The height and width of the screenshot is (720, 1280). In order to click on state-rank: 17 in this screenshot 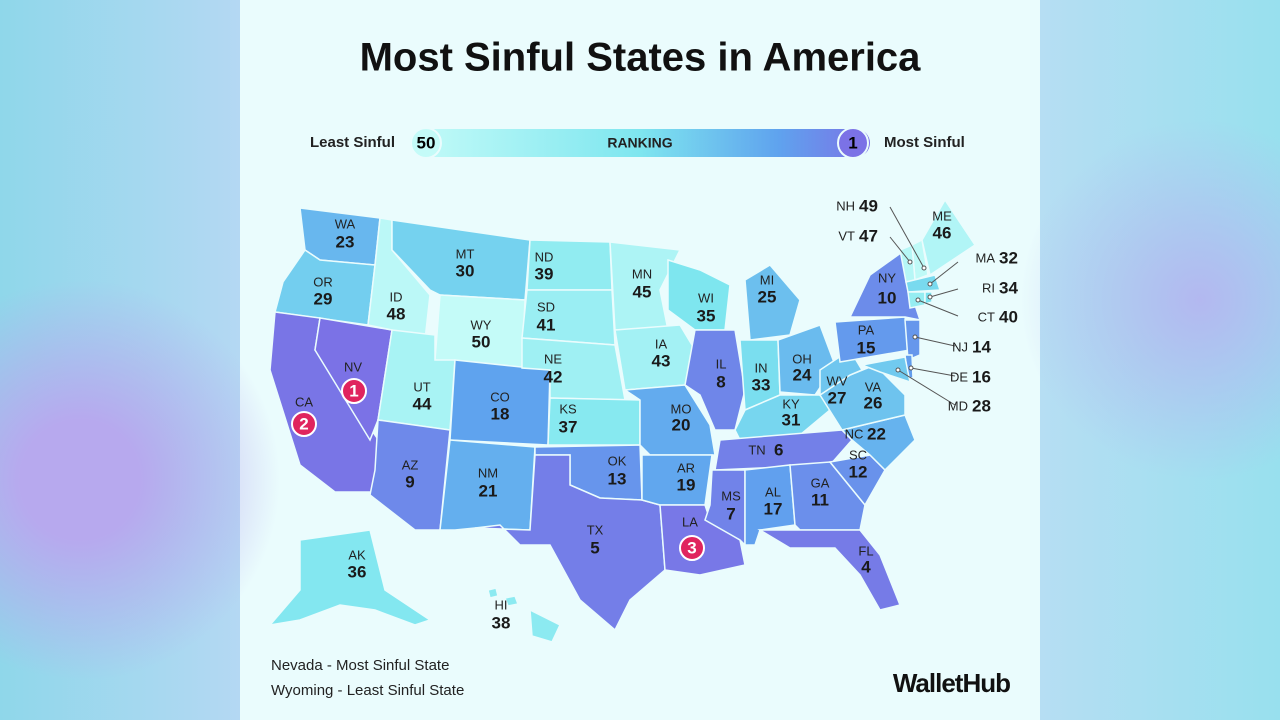, I will do `click(773, 508)`.